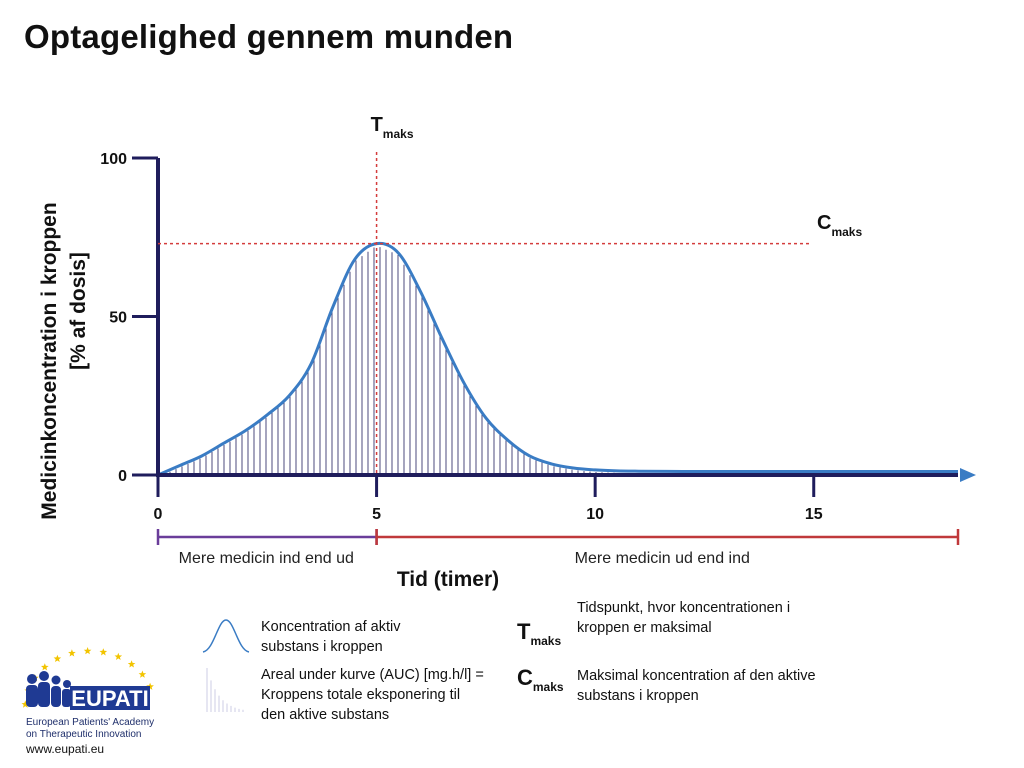 This screenshot has width=1024, height=768. What do you see at coordinates (226, 636) in the screenshot?
I see `curve-legend-icon` at bounding box center [226, 636].